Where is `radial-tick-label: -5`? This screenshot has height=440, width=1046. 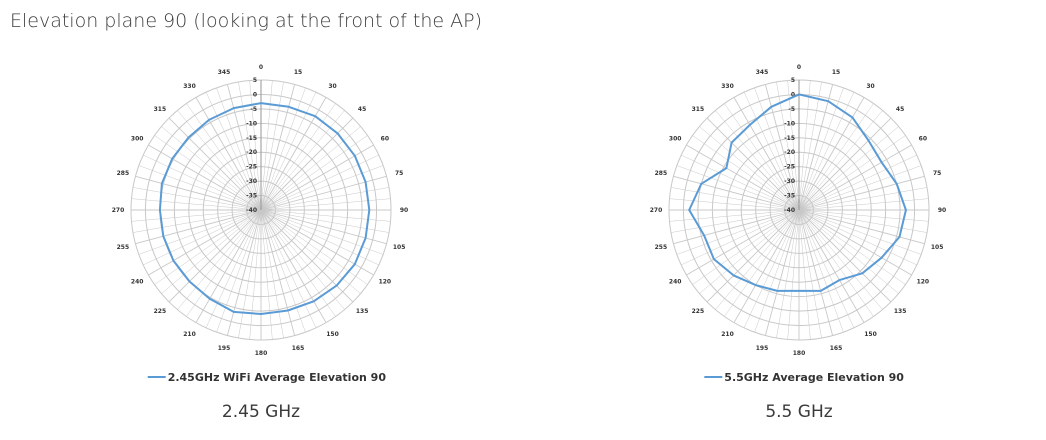
radial-tick-label: -5 is located at coordinates (253, 109).